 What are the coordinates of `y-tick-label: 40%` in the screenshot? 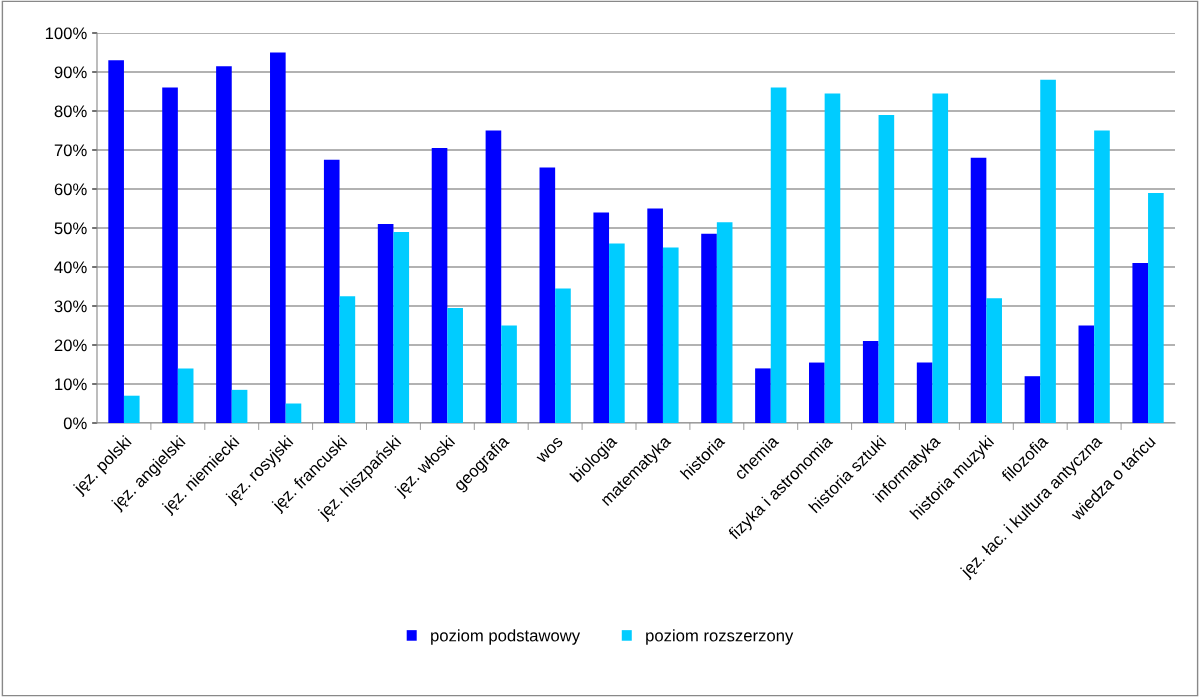 It's located at (70, 267).